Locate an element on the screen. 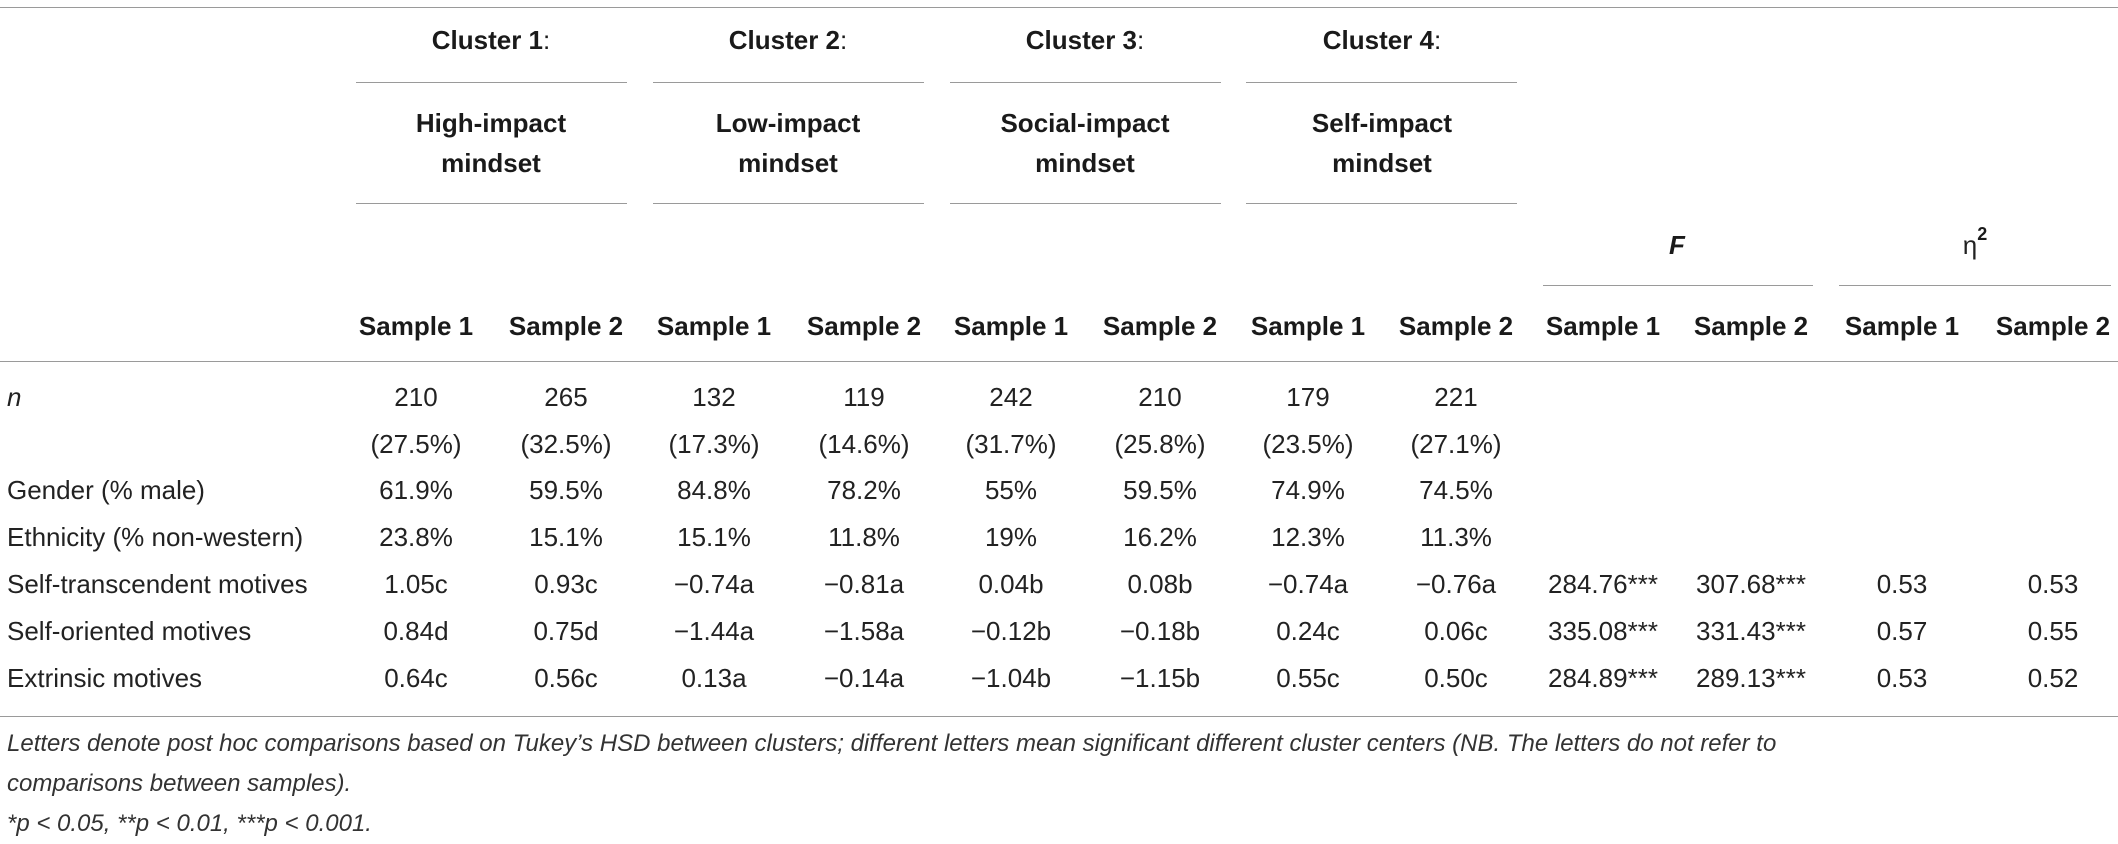  extrinsic-f: 289.13*** is located at coordinates (1751, 678).